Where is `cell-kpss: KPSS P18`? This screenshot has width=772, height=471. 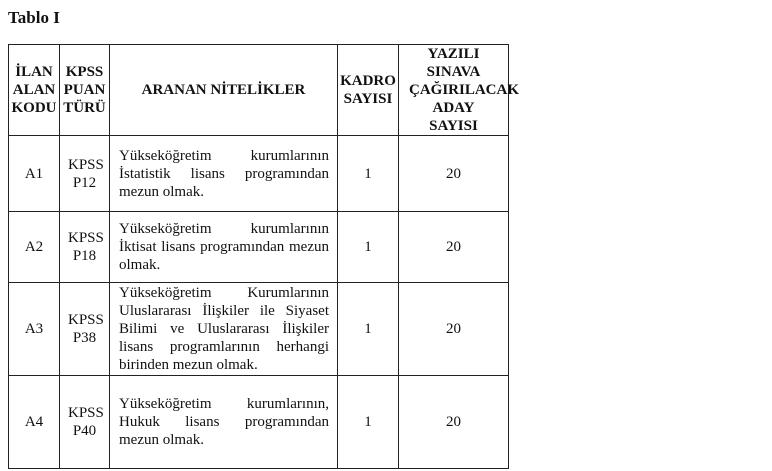
cell-kpss: KPSS P18 is located at coordinates (84, 247).